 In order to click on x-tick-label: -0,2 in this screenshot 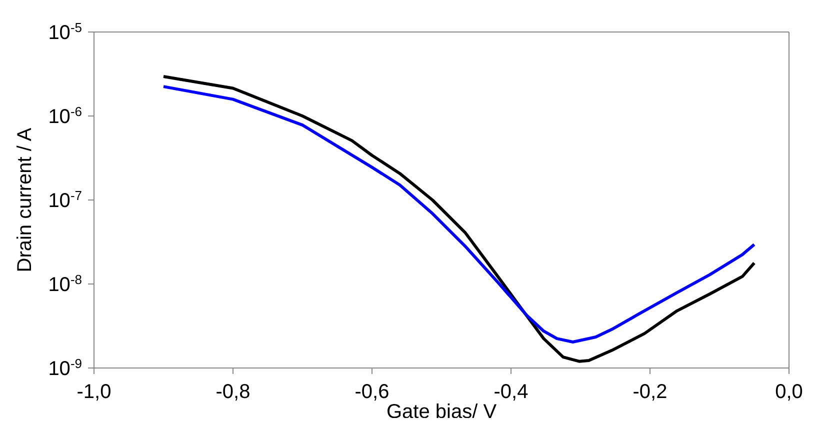, I will do `click(650, 392)`.